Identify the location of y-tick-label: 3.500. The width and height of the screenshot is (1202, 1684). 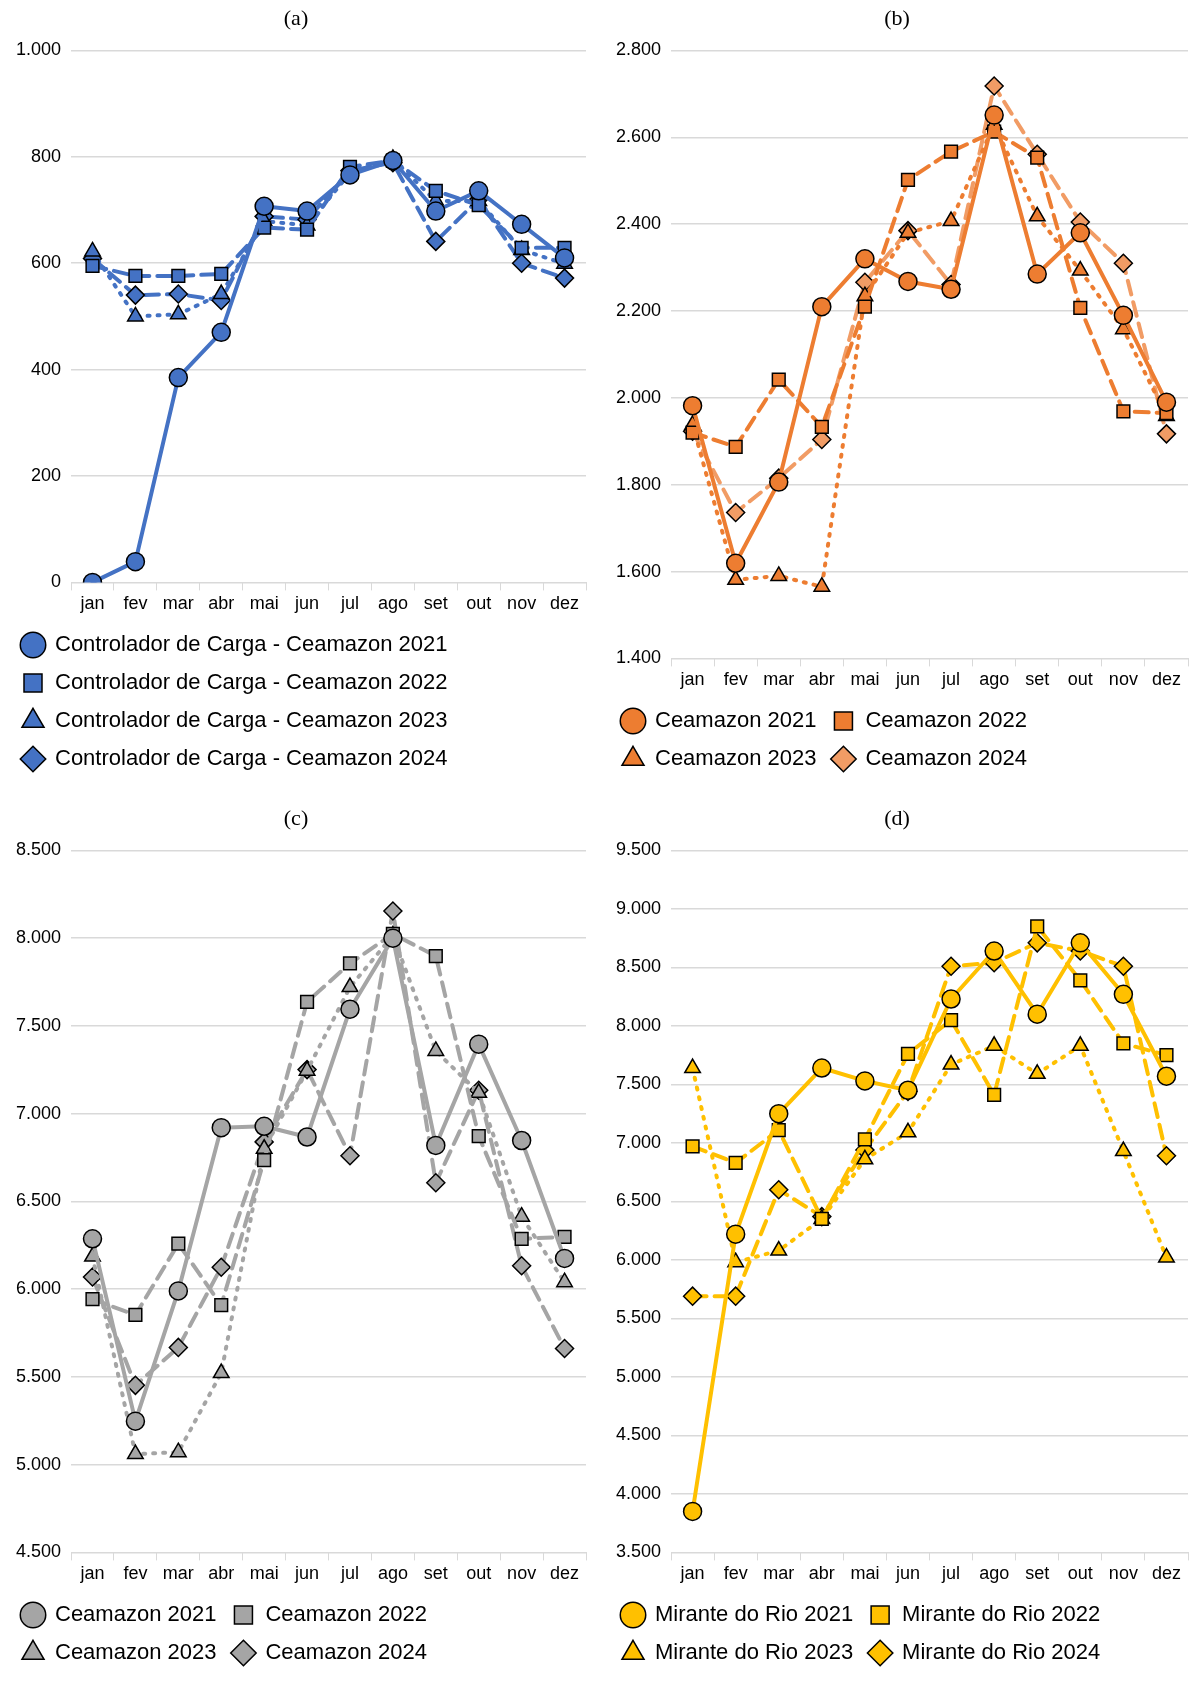
(639, 1551).